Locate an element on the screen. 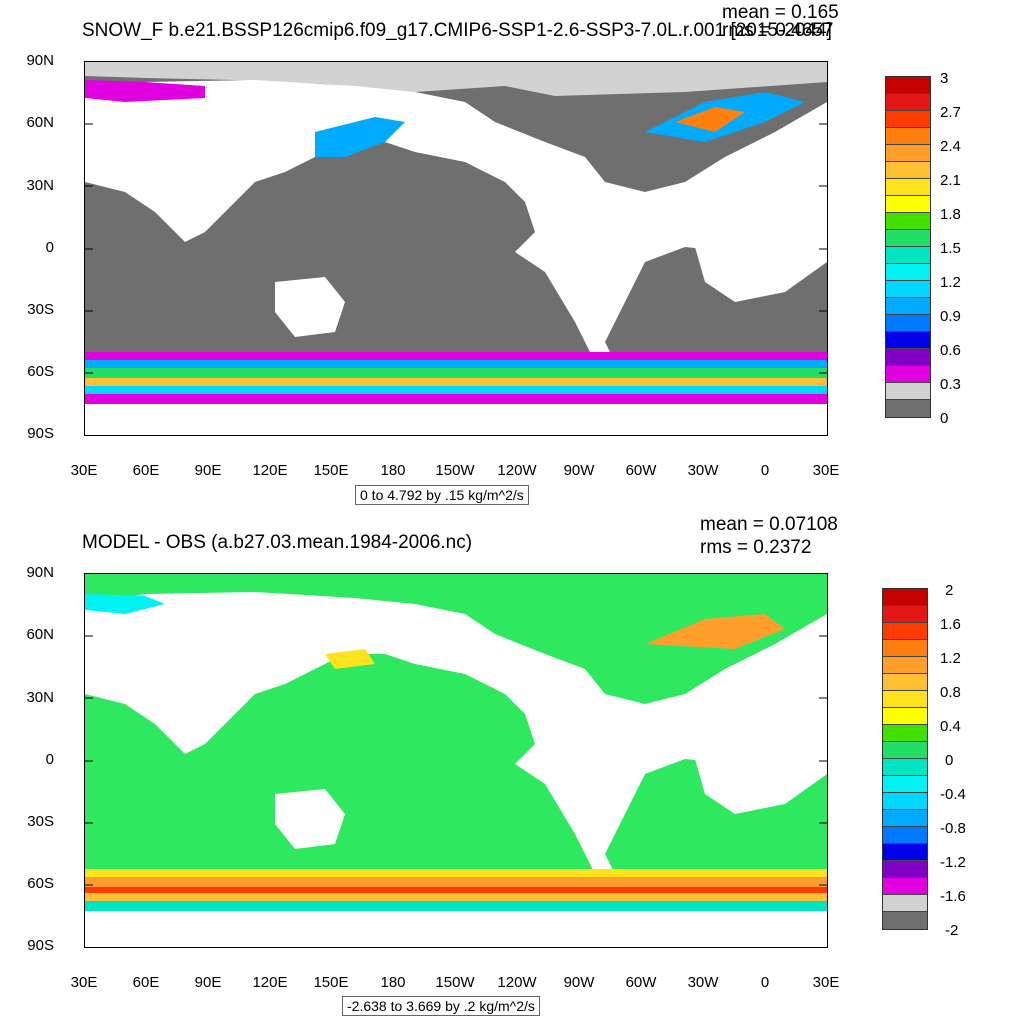  snow-patch-atlantic-high is located at coordinates (710, 119).